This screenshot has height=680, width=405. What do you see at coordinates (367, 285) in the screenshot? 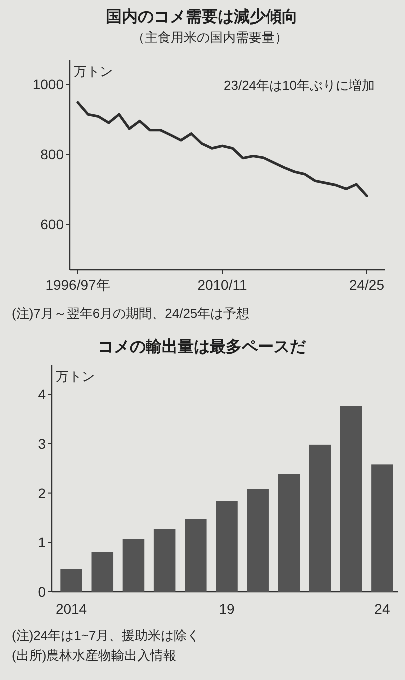
I see `x-tick-label: 24/25` at bounding box center [367, 285].